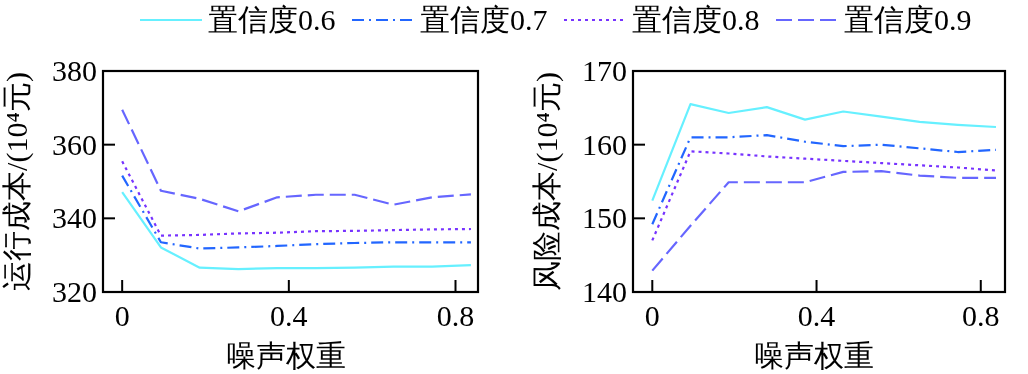 This screenshot has height=374, width=1028. I want to click on y-tick-label: 380, so click(74, 70).